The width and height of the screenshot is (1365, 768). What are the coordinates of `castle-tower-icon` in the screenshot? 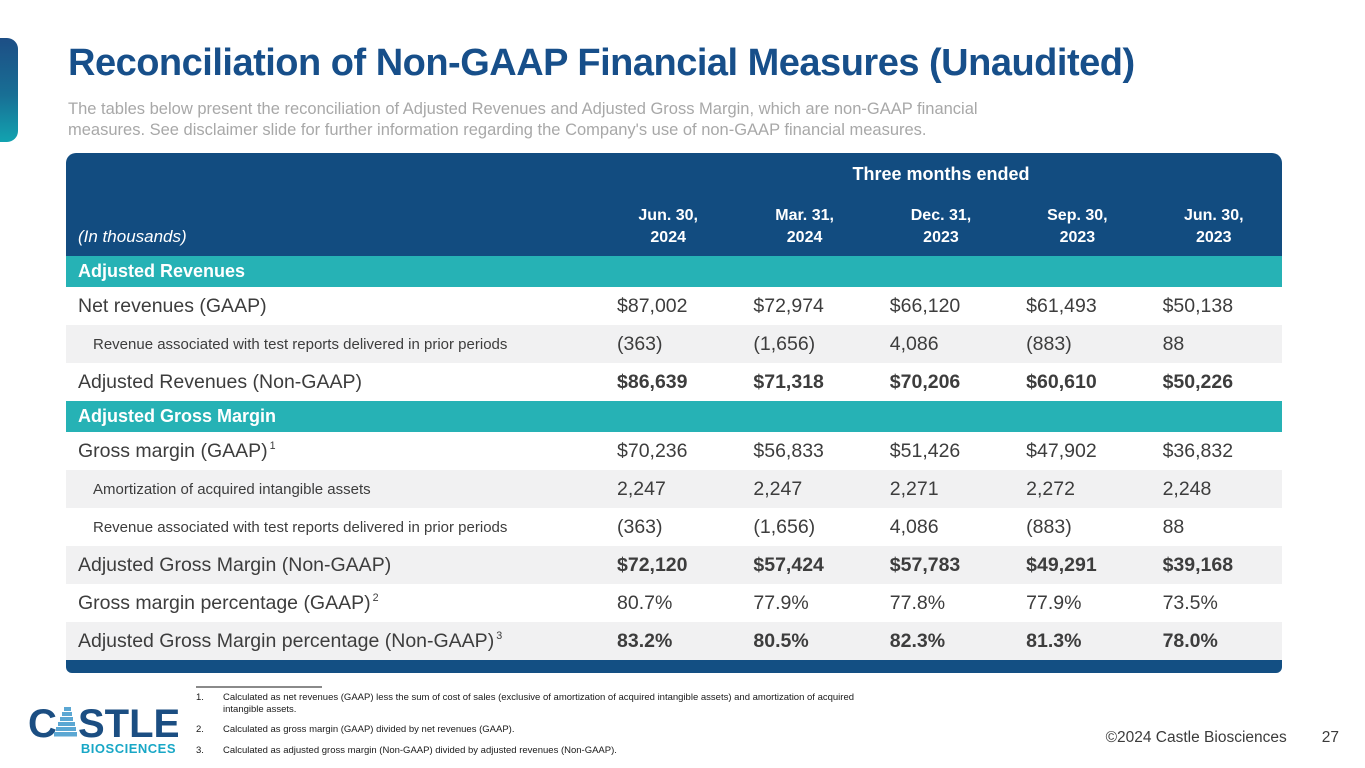 It's located at (65, 722).